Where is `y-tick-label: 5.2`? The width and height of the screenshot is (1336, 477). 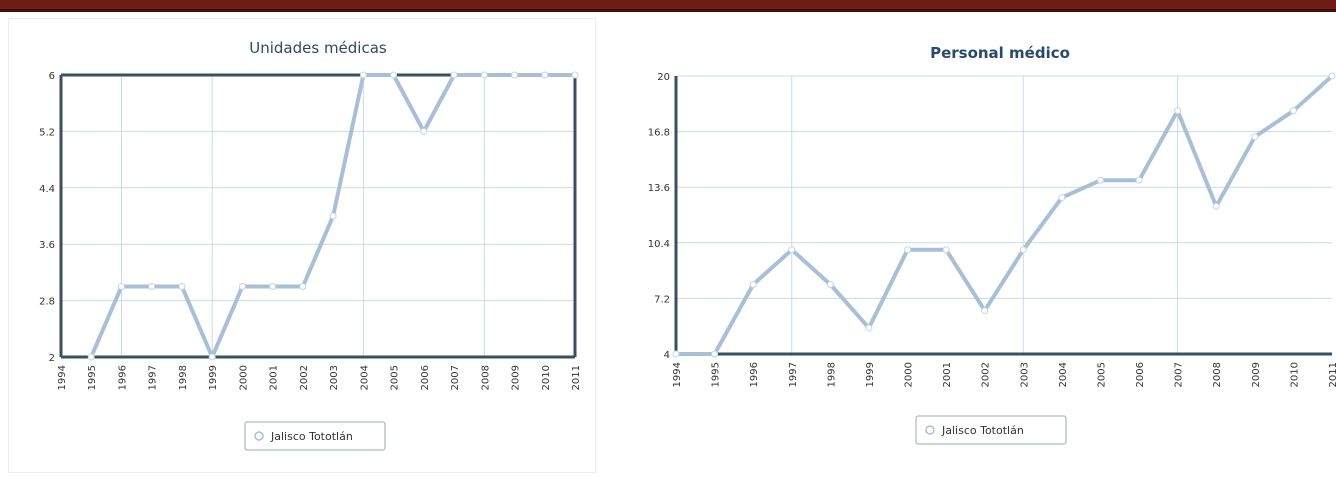 y-tick-label: 5.2 is located at coordinates (47, 132).